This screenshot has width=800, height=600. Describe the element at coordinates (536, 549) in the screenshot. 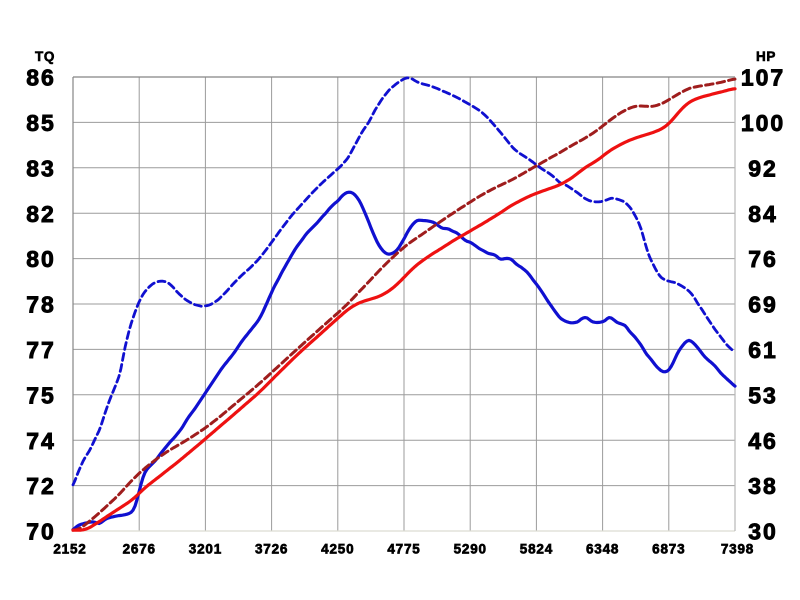

I see `svg-text: 5824` at that location.